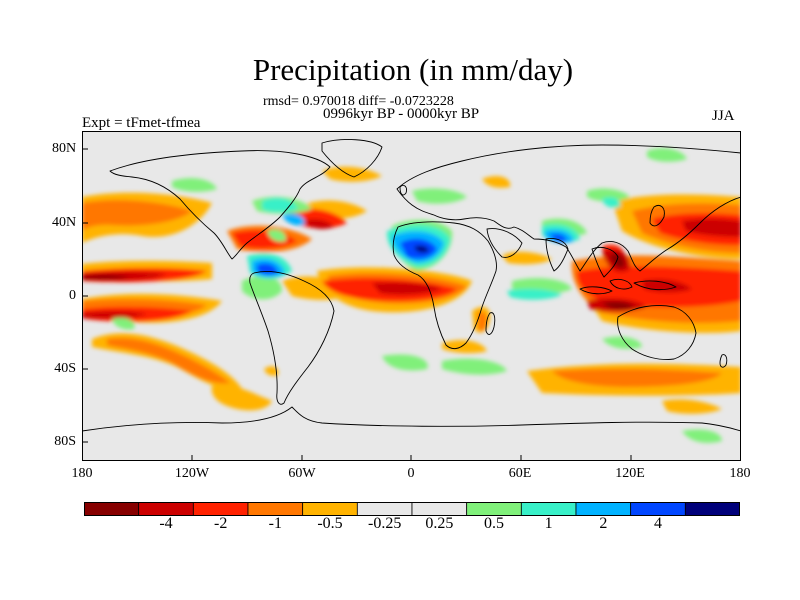 This screenshot has width=800, height=600. Describe the element at coordinates (64, 222) in the screenshot. I see `lat-label-40n: 40N` at that location.